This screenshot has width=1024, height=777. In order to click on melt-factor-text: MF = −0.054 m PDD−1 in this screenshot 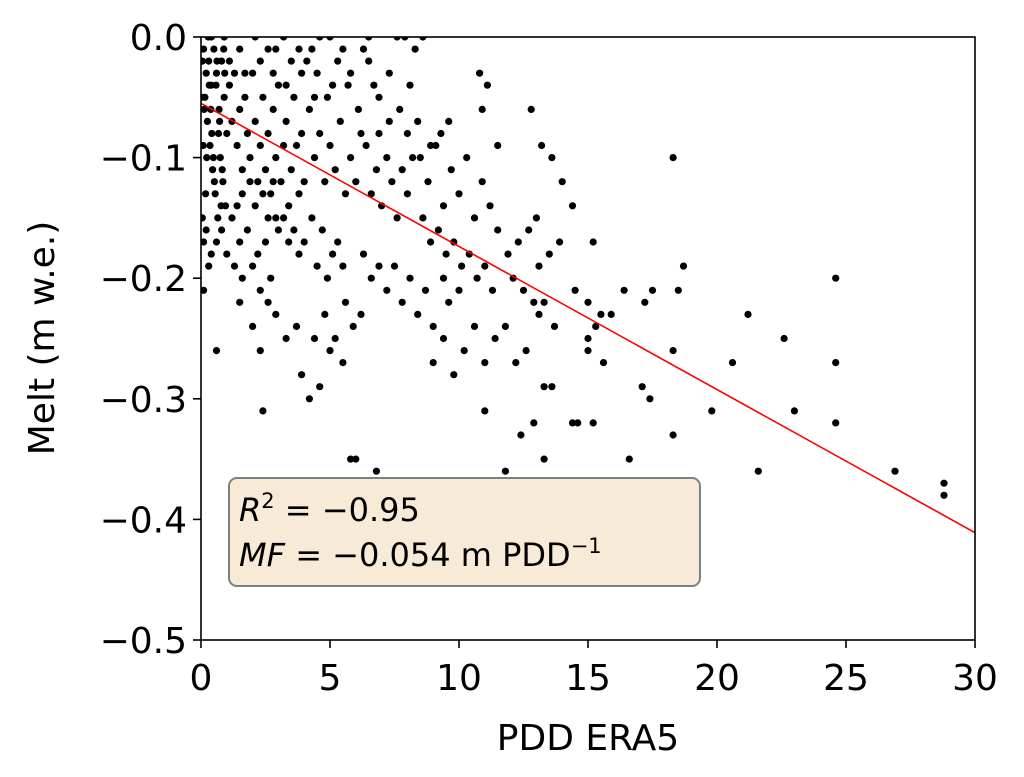, I will do `click(420, 554)`.